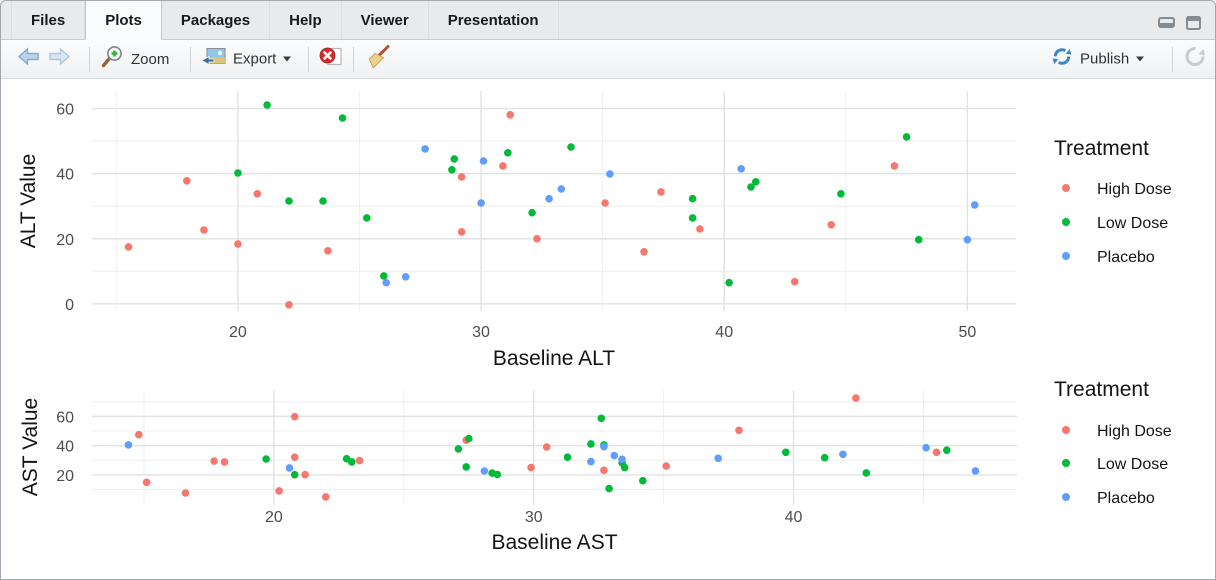 The image size is (1216, 580). What do you see at coordinates (1098, 59) in the screenshot?
I see `publish-button: Publish` at bounding box center [1098, 59].